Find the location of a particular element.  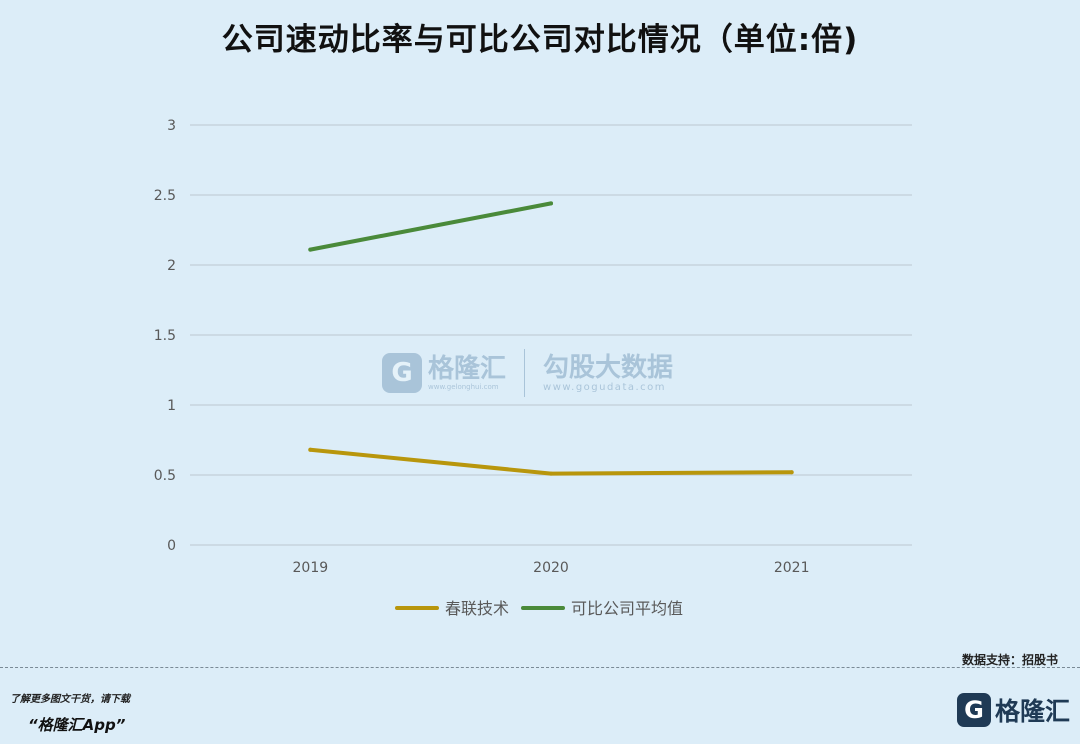

chart-title: 公司速动比率与可比公司对比情况（单位:倍) is located at coordinates (540, 40).